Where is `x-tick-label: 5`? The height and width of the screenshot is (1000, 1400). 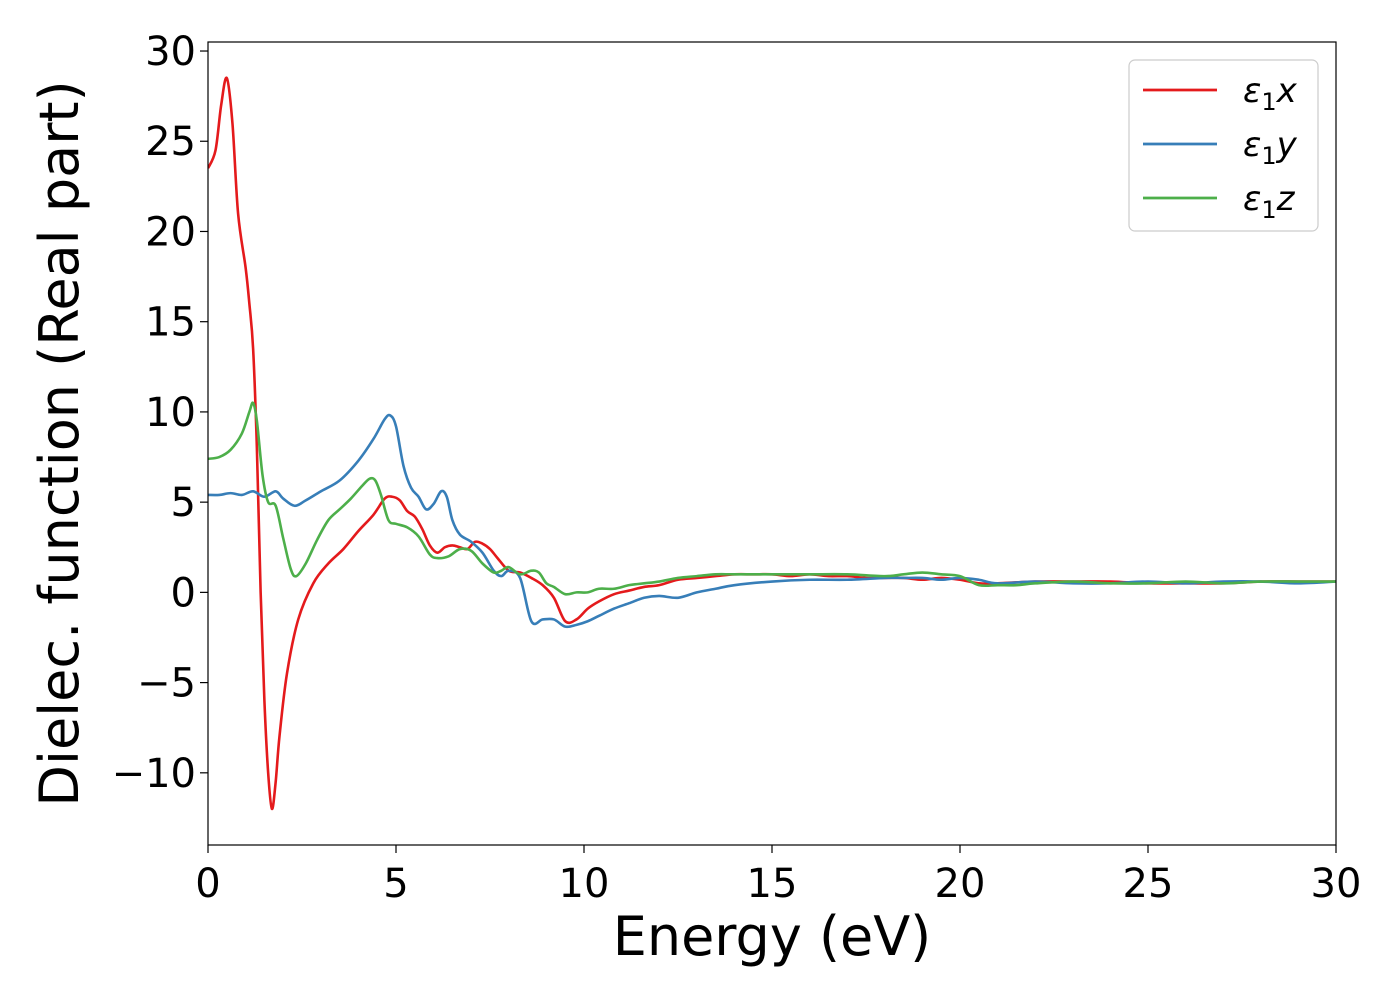
x-tick-label: 5 is located at coordinates (395, 884).